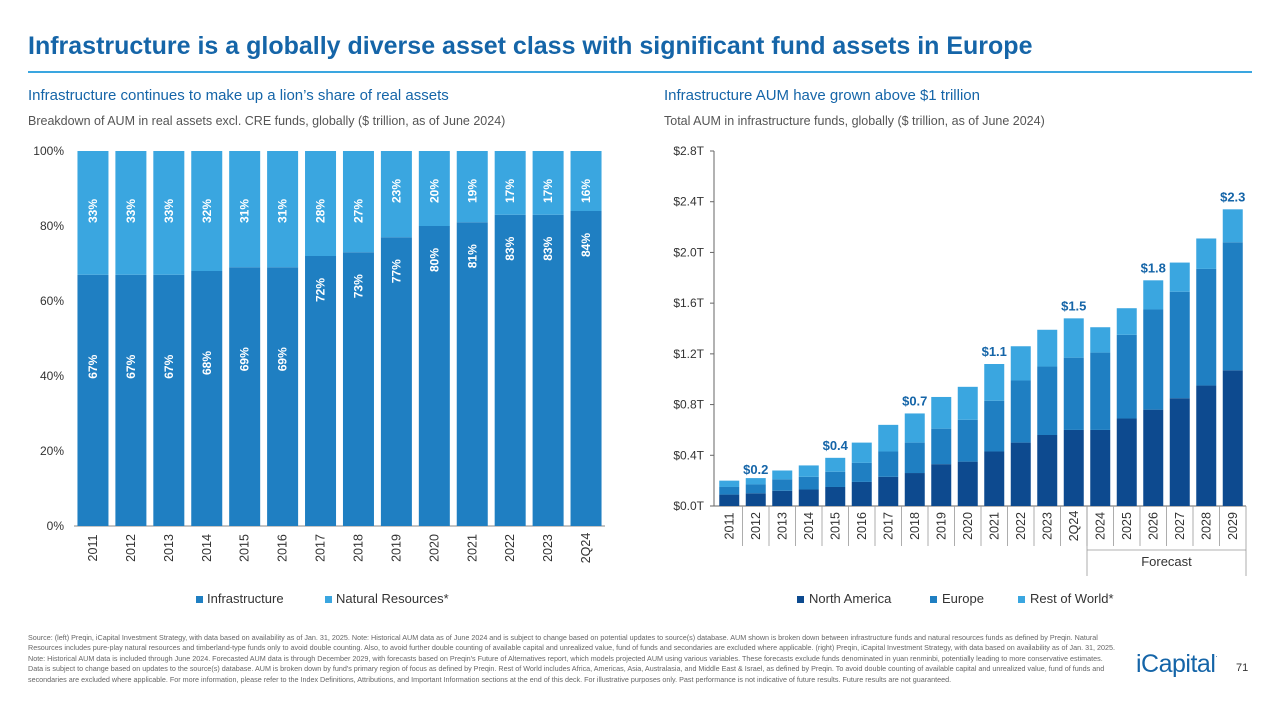 This screenshot has width=1280, height=720. What do you see at coordinates (915, 526) in the screenshot?
I see `right-x-tick-label: 2018` at bounding box center [915, 526].